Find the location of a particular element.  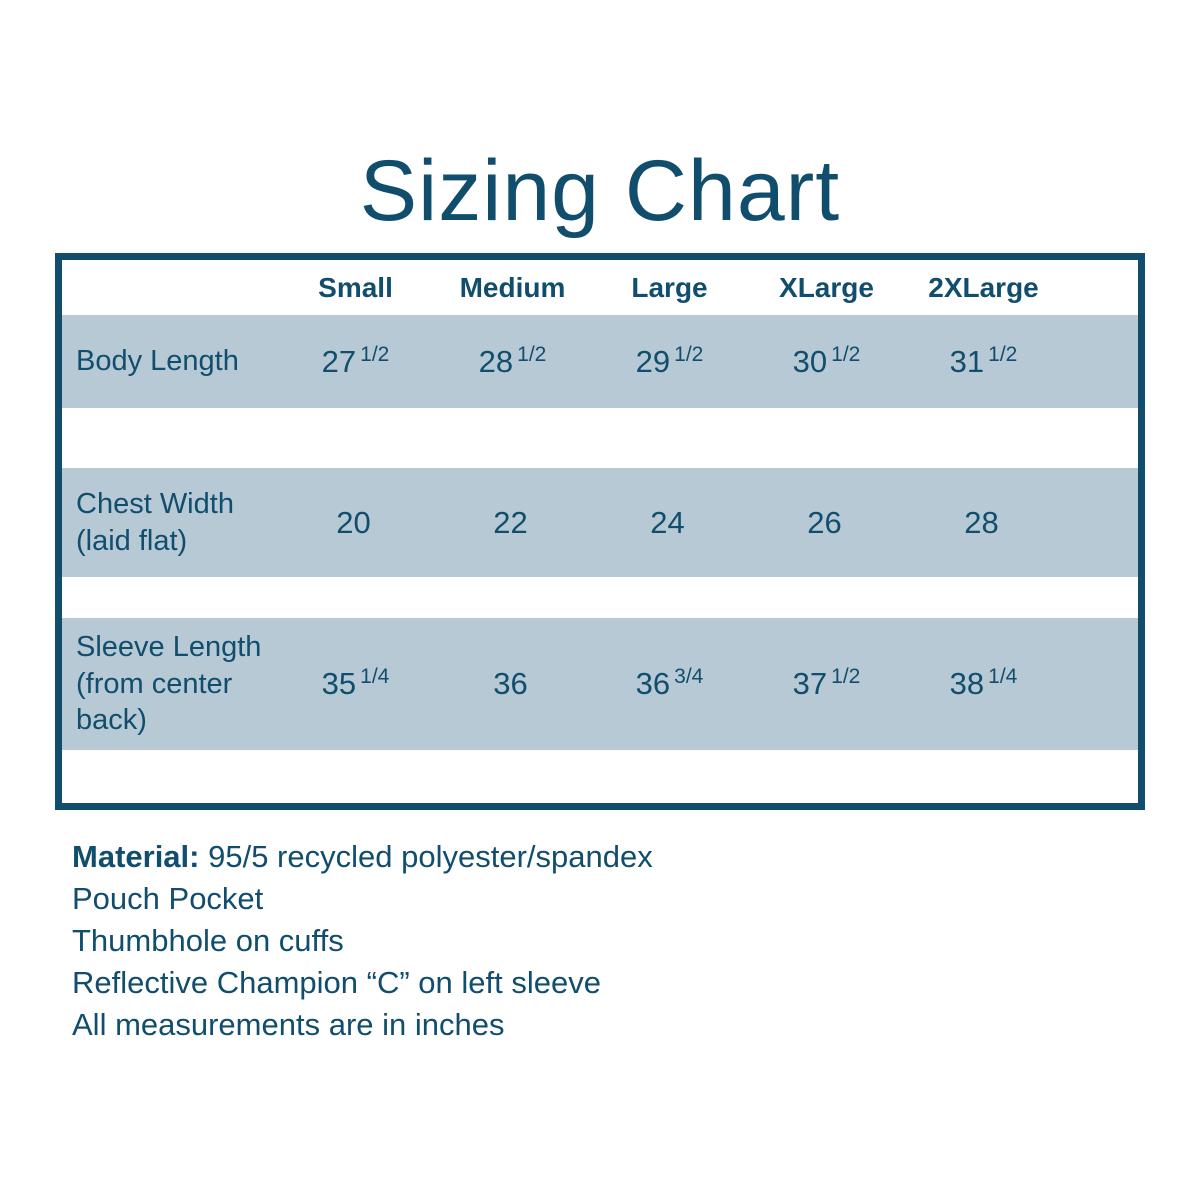

value-whole: 26 is located at coordinates (824, 522).